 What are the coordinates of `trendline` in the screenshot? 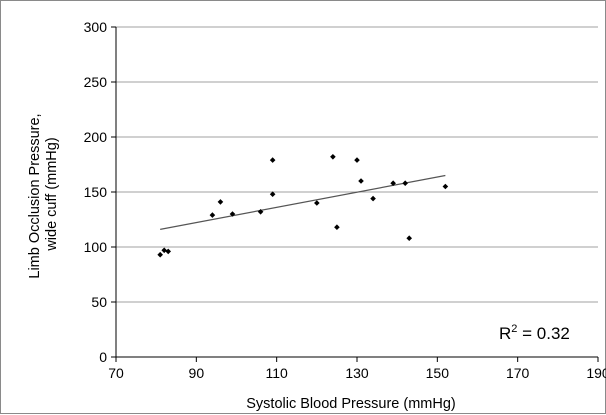 It's located at (303, 202).